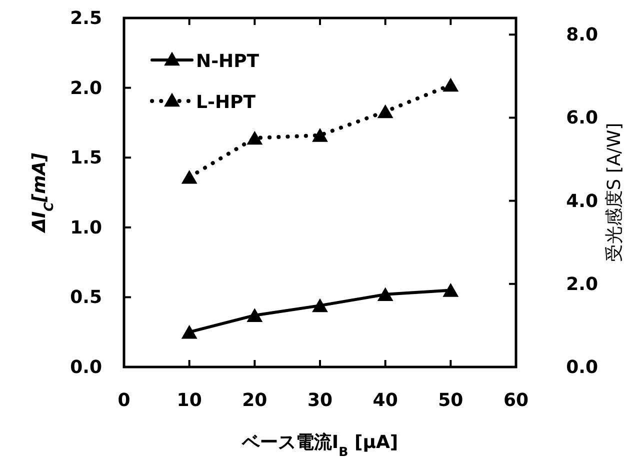  I want to click on y2-tick-label: 0.0, so click(582, 367).